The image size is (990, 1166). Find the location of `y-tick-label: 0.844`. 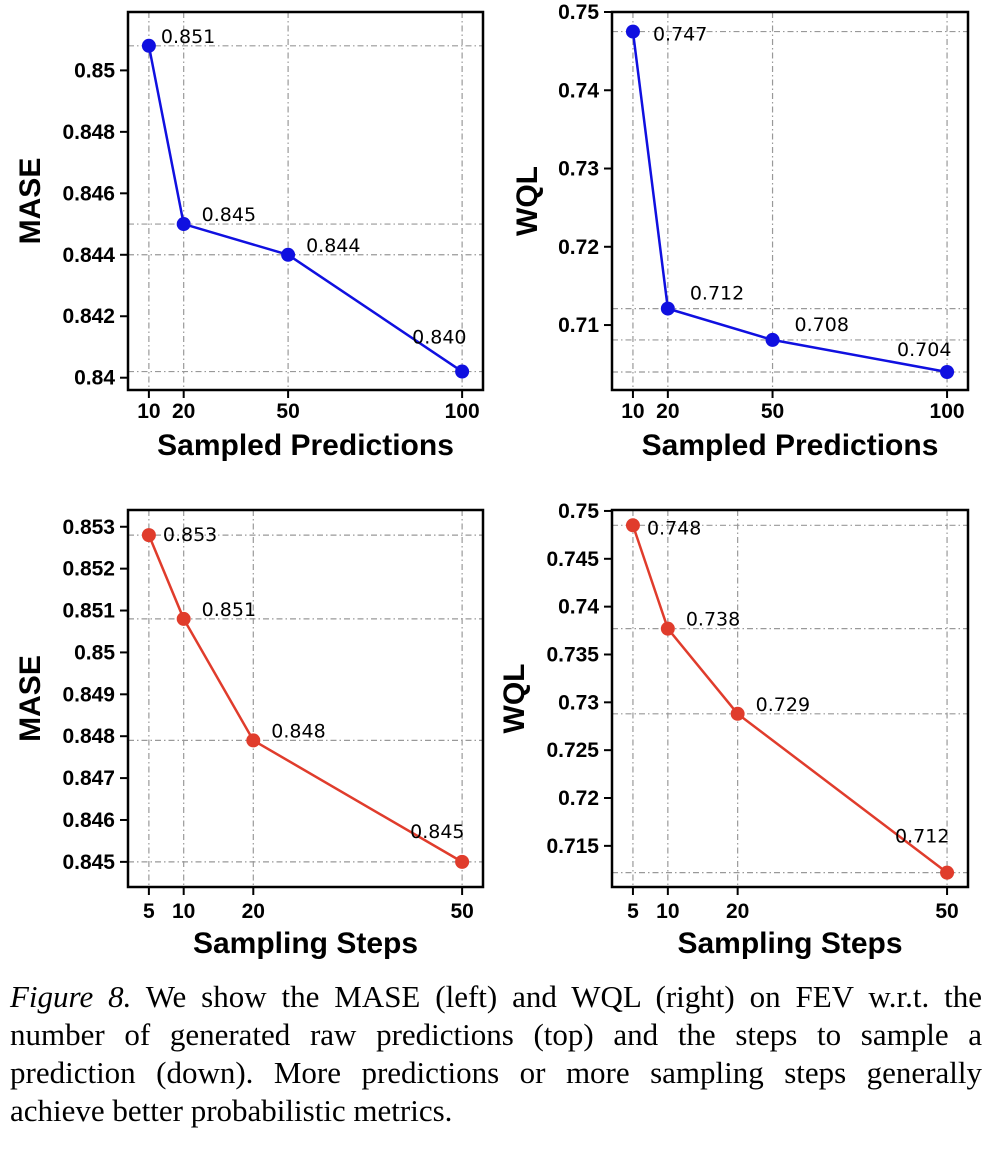

y-tick-label: 0.844 is located at coordinates (88, 255).